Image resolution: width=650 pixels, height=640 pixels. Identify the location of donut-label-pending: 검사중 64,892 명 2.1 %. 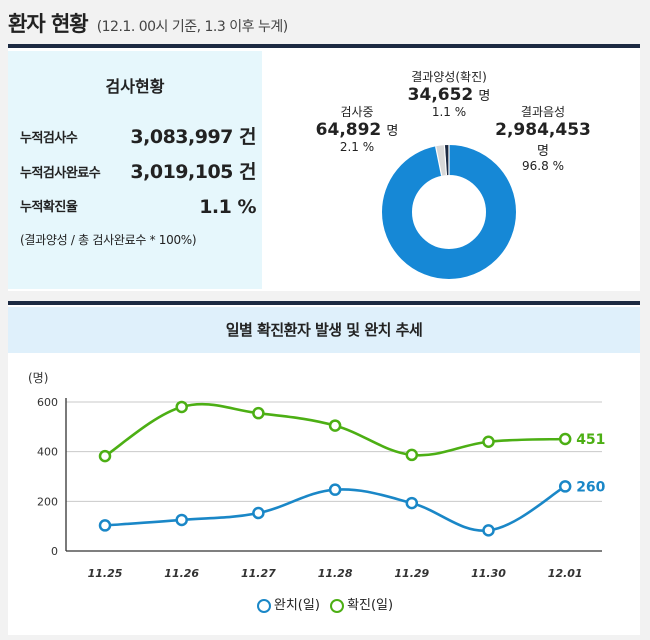
(357, 128).